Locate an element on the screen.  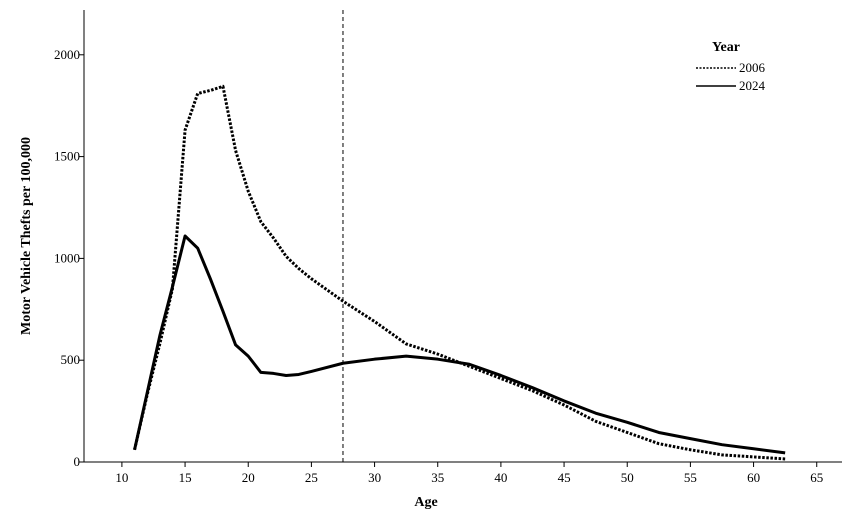
x-tick-label: 45 is located at coordinates (564, 477).